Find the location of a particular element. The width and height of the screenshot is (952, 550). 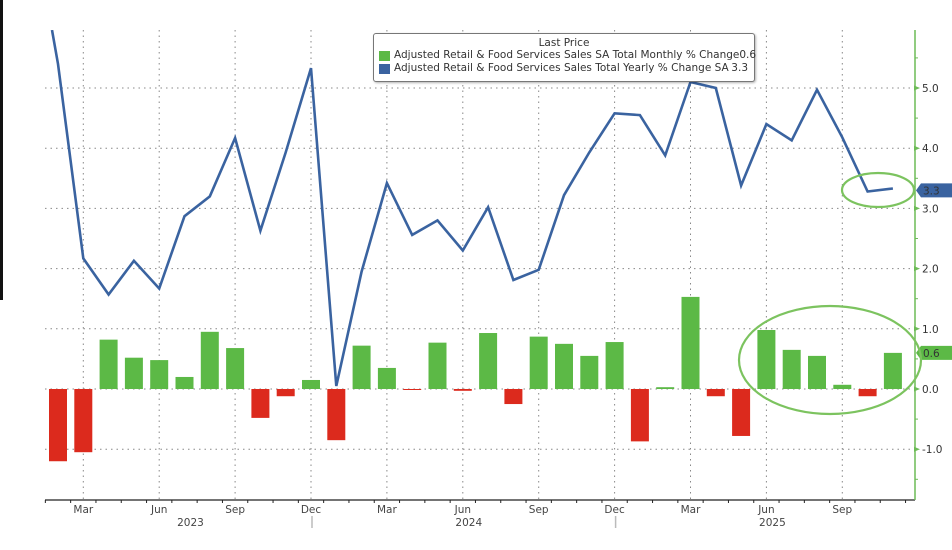

y-tick-label: -1.0 is located at coordinates (932, 450).